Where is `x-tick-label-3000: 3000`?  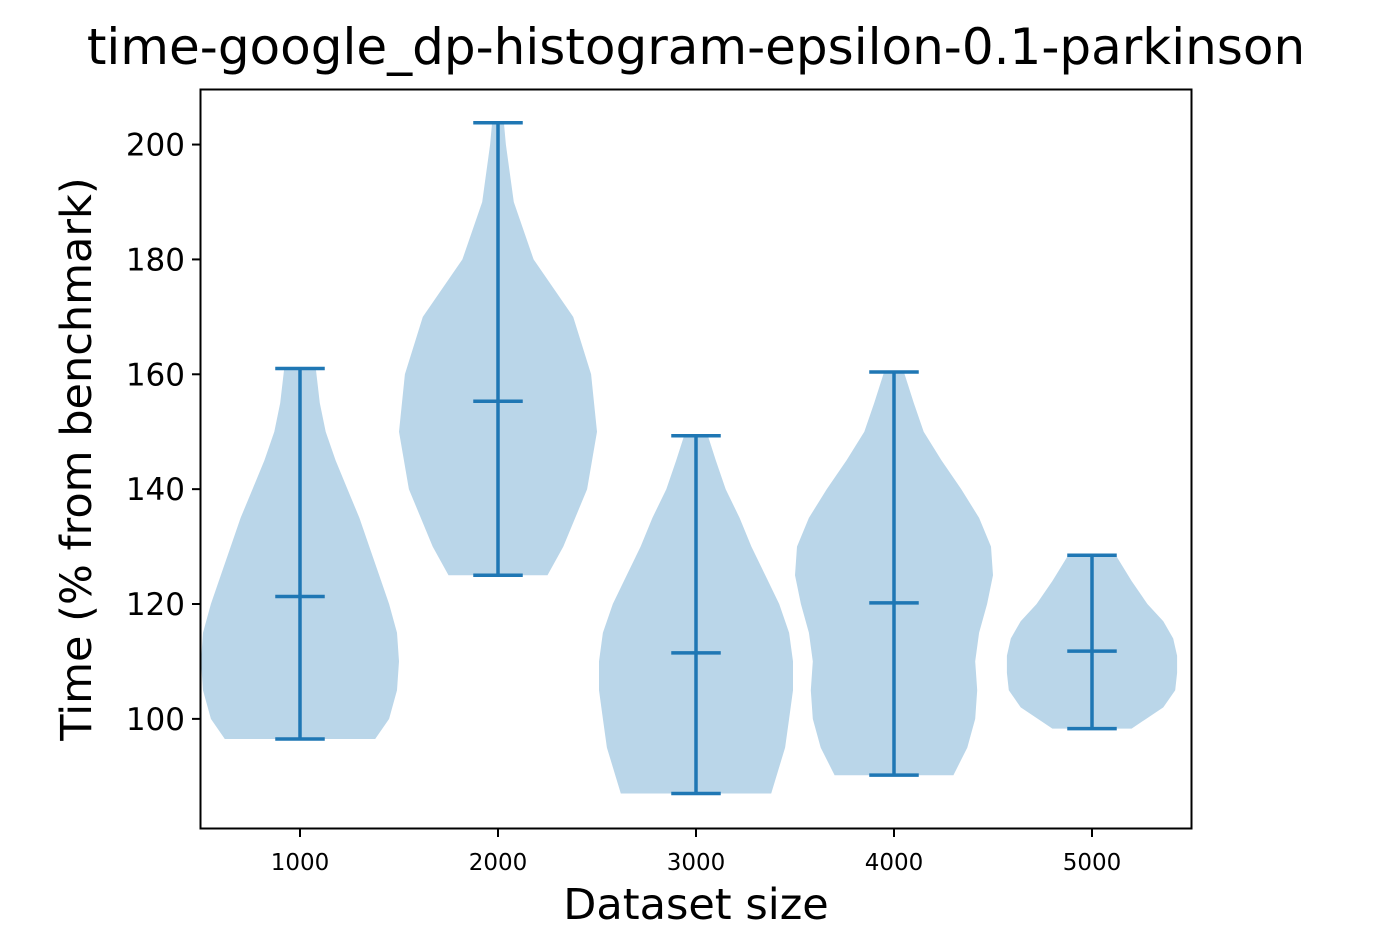 x-tick-label-3000: 3000 is located at coordinates (696, 863).